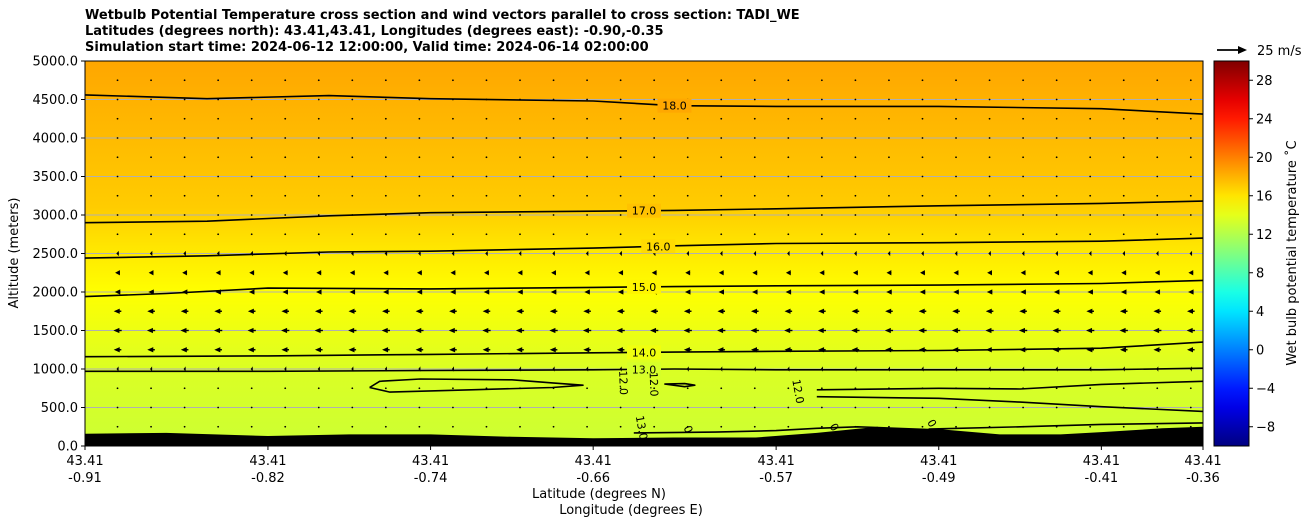 The height and width of the screenshot is (526, 1311). What do you see at coordinates (1292, 252) in the screenshot?
I see `colorbar-label: Wet bulb potential temperature ˚C` at bounding box center [1292, 252].